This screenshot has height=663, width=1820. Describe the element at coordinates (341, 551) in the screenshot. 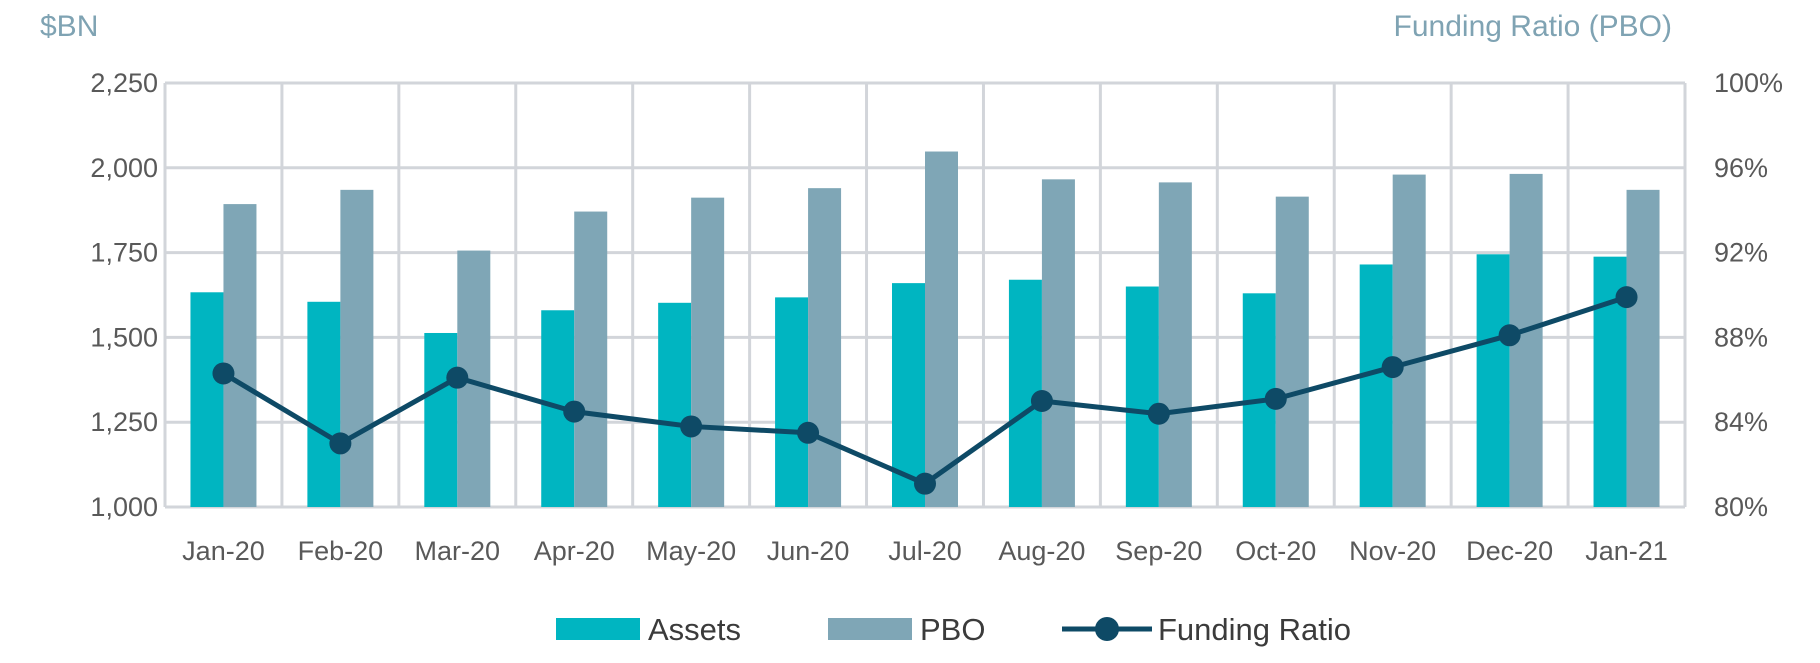

I see `category-label: Feb-20` at that location.